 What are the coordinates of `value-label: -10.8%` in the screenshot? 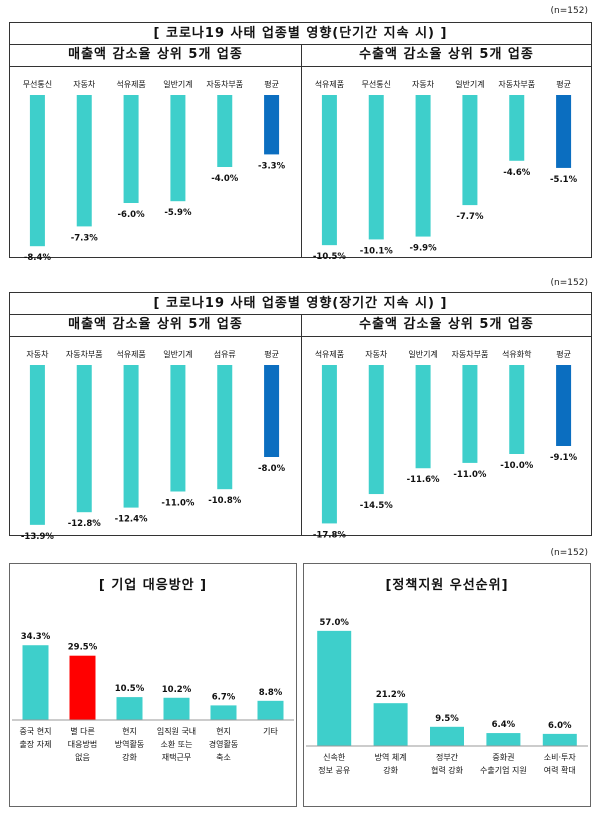 It's located at (224, 501).